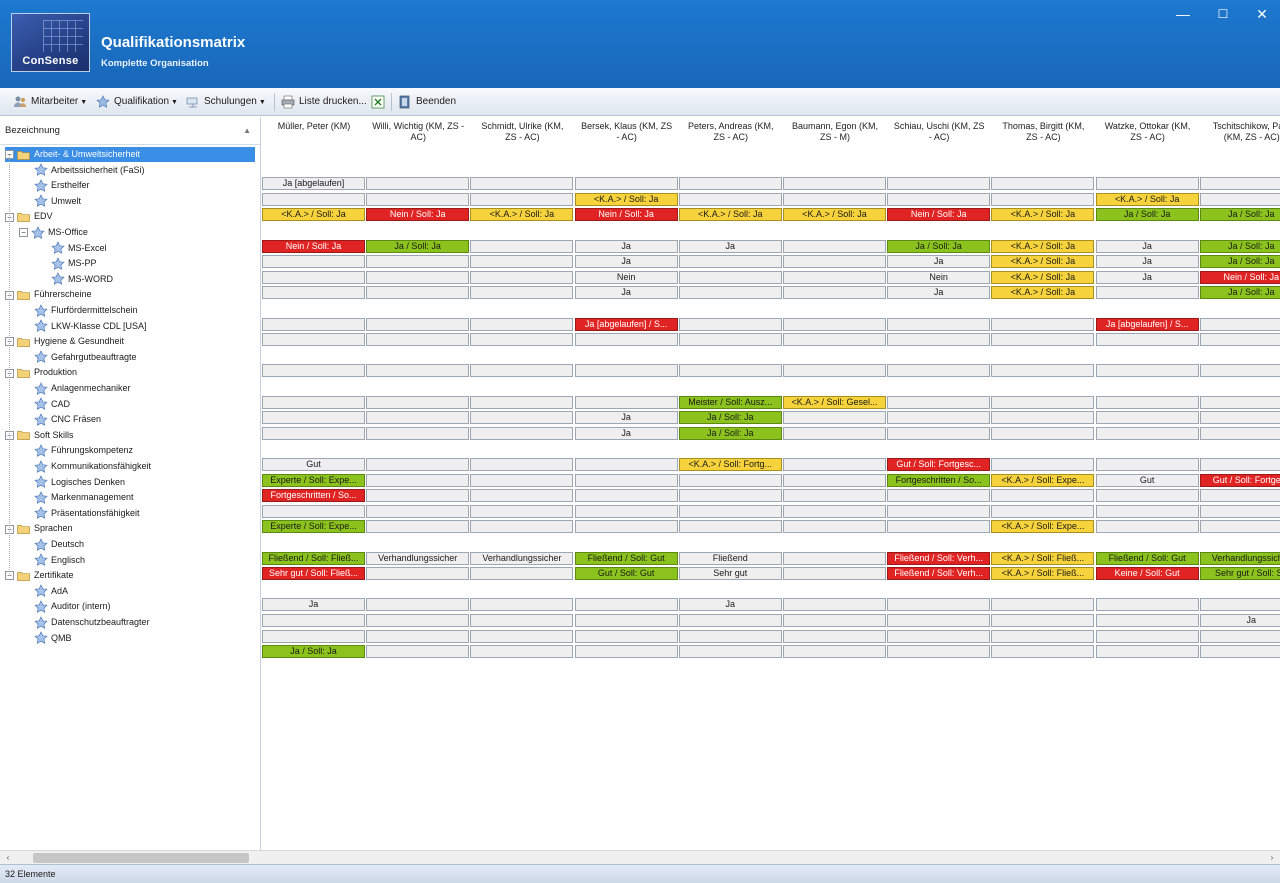  What do you see at coordinates (1147, 131) in the screenshot?
I see `column-header-employee: Watzke, Ottokar (KM, ZS - AC)` at bounding box center [1147, 131].